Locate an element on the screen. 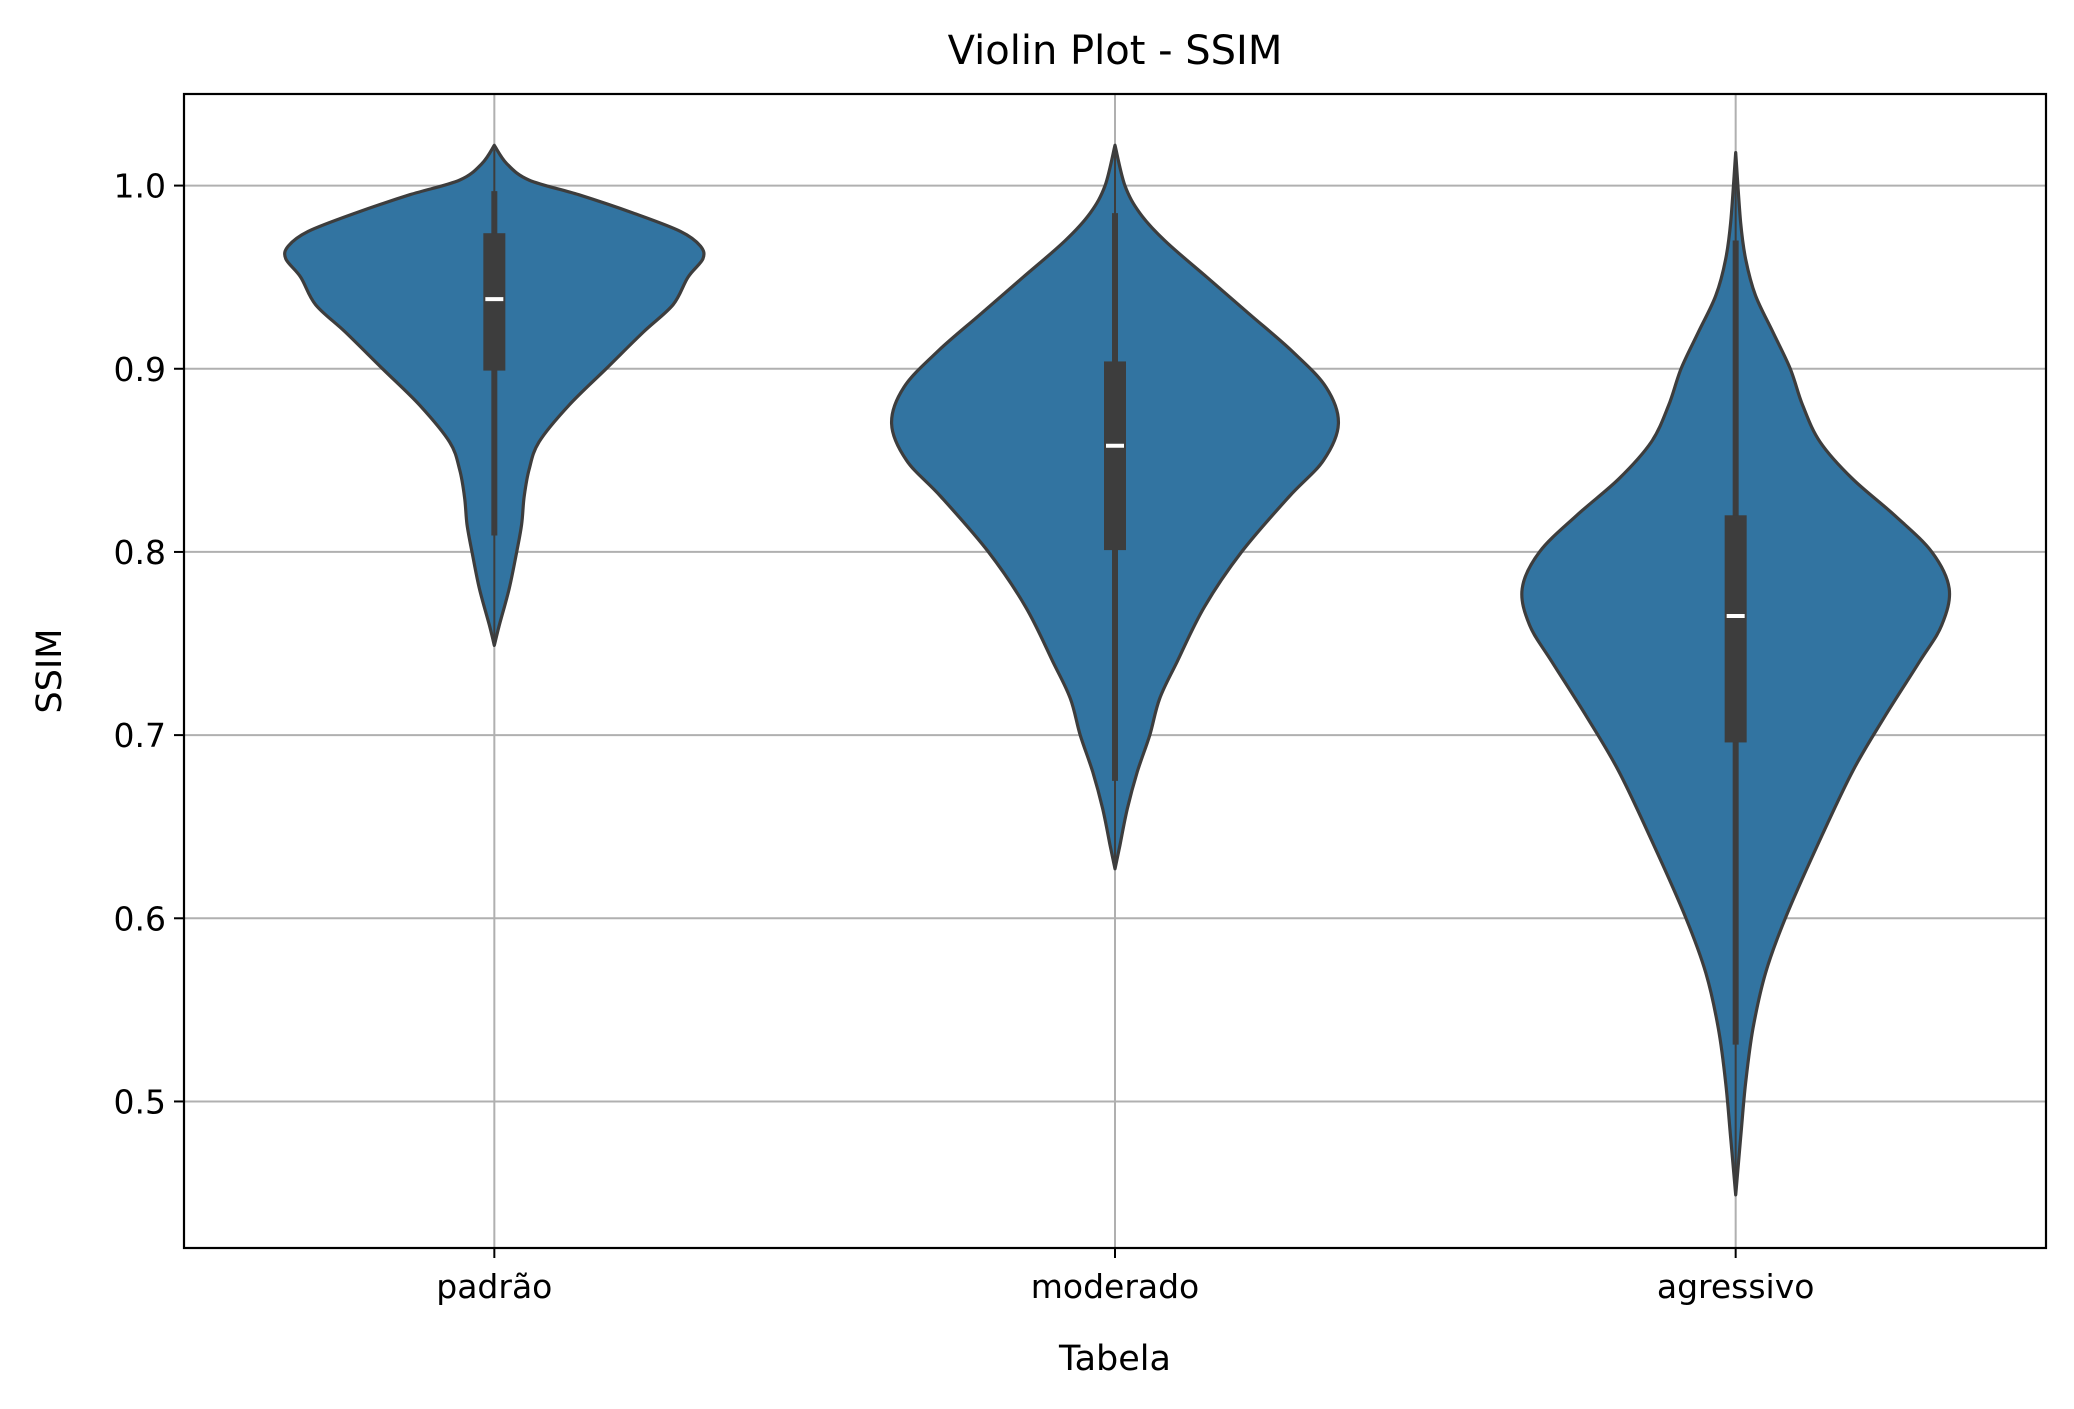 The height and width of the screenshot is (1409, 2074). x-tick-label-1: moderado is located at coordinates (1115, 1286).